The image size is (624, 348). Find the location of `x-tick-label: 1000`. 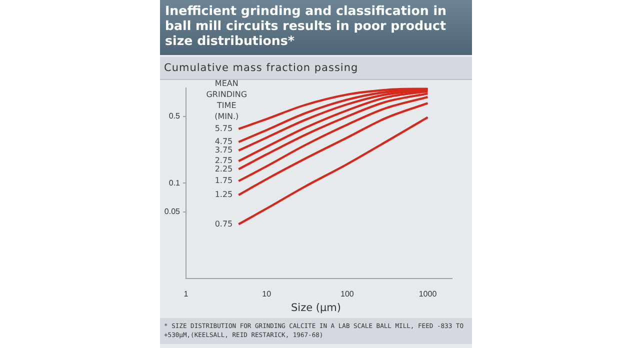

x-tick-label: 1000 is located at coordinates (428, 293).